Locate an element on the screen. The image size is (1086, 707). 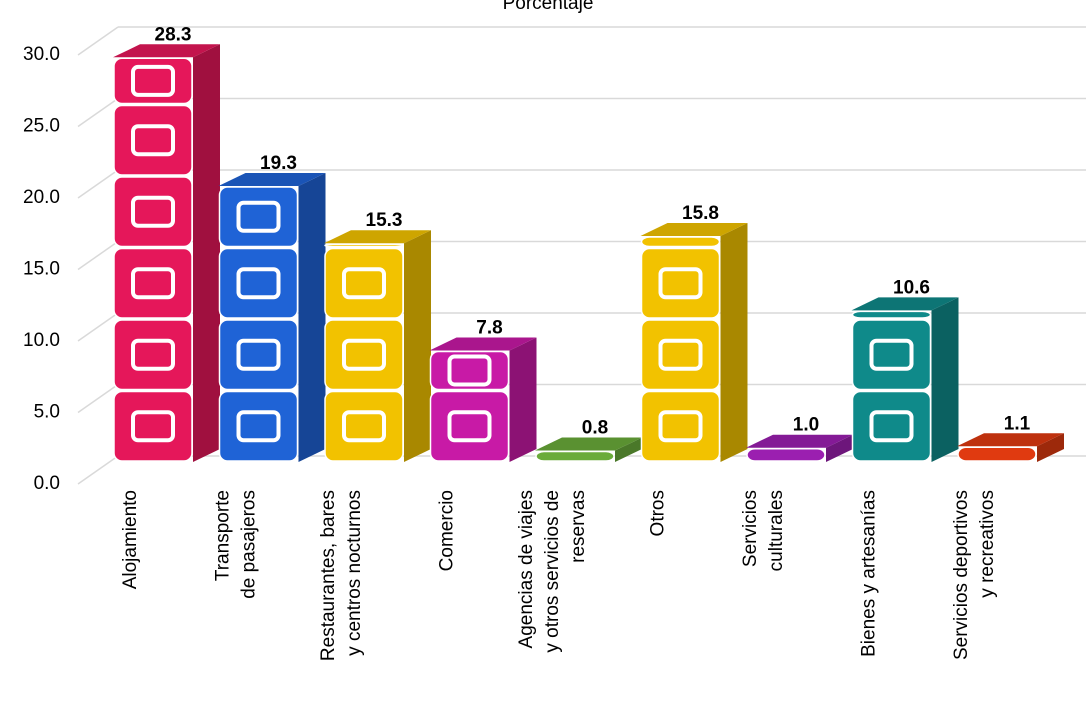
x-tick-label: Otros is located at coordinates (658, 513).